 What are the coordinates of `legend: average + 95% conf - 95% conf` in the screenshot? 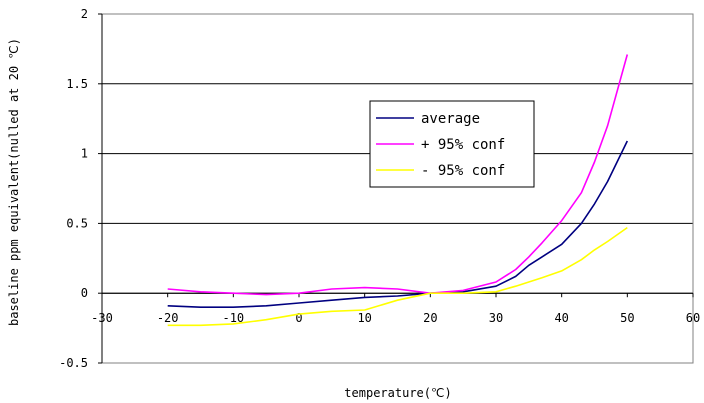 It's located at (452, 144).